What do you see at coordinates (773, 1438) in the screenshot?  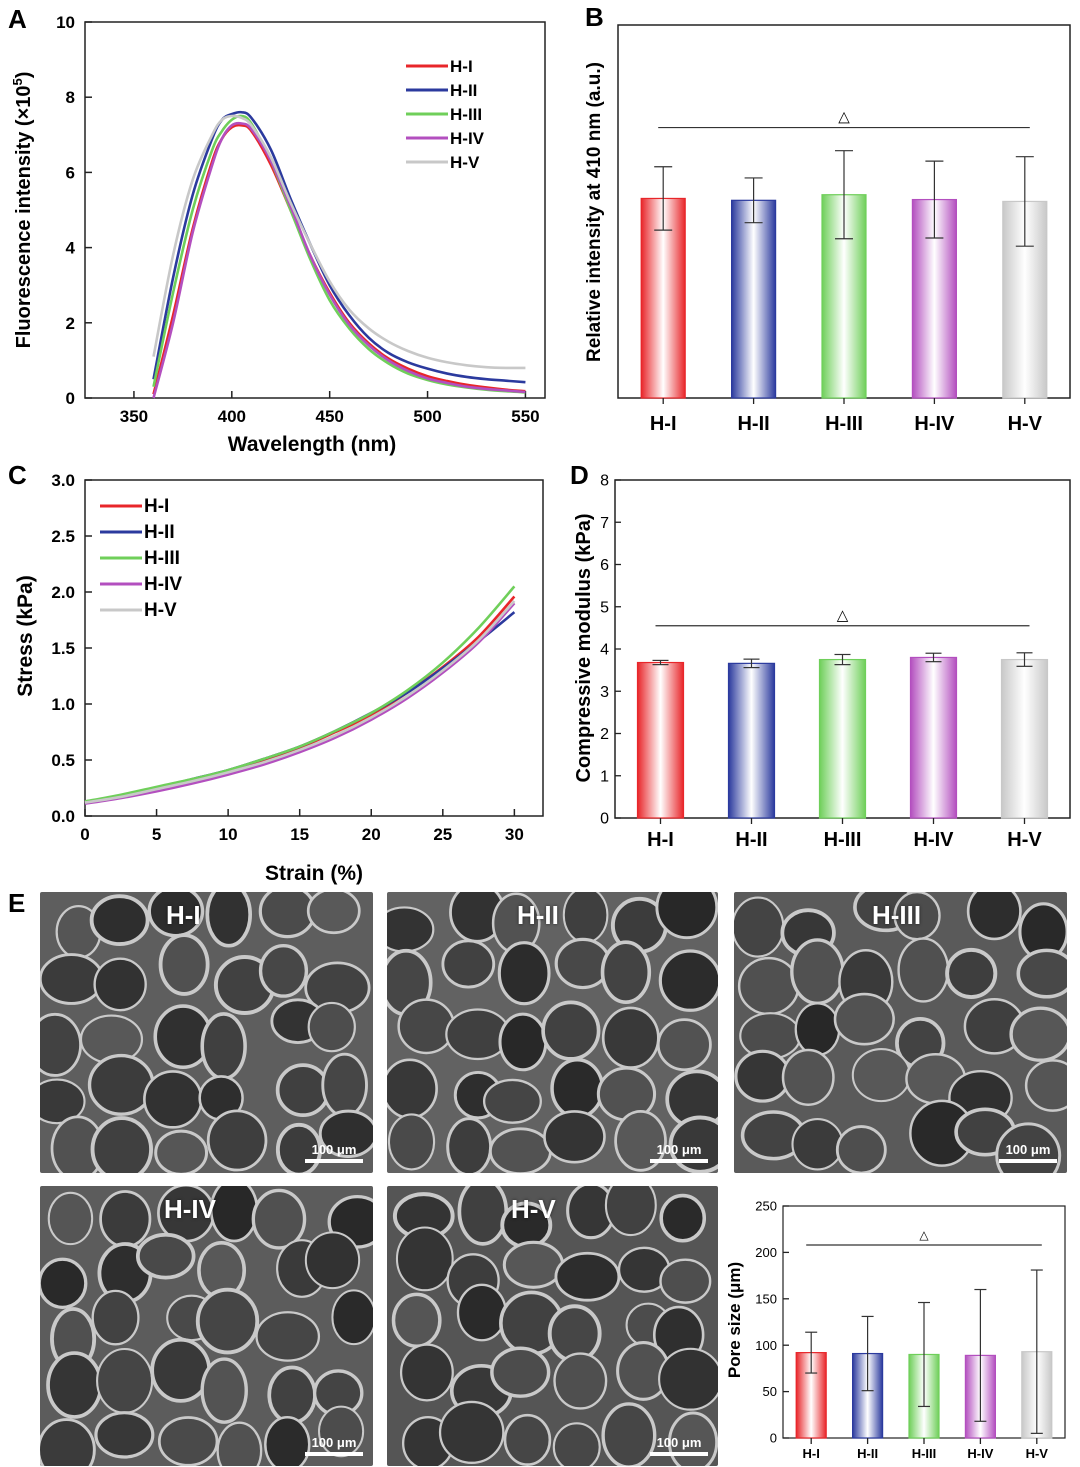 I see `y-tick-label: 0` at bounding box center [773, 1438].